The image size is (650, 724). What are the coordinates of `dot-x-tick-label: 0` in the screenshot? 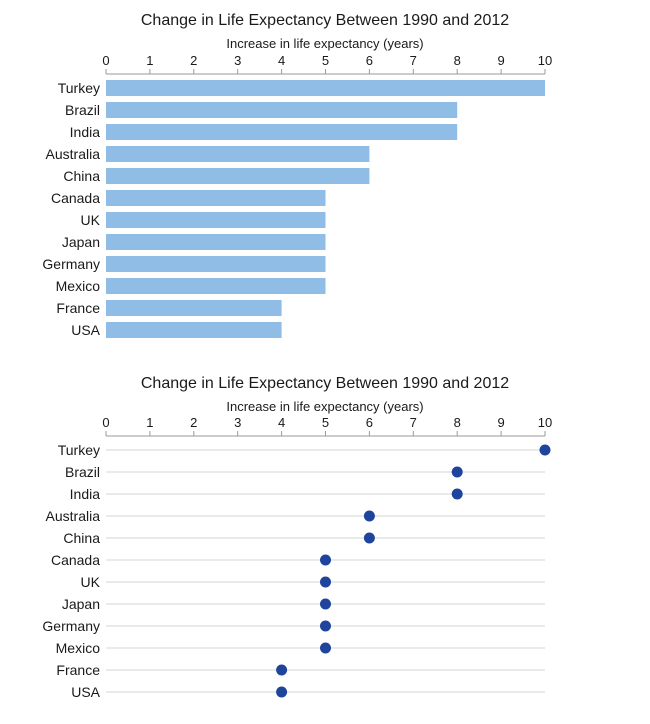 It's located at (105, 422).